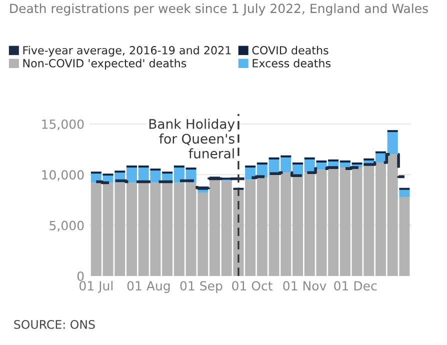 This screenshot has width=447, height=345. Describe the element at coordinates (63, 124) in the screenshot. I see `y-tick-label: 15,000` at that location.